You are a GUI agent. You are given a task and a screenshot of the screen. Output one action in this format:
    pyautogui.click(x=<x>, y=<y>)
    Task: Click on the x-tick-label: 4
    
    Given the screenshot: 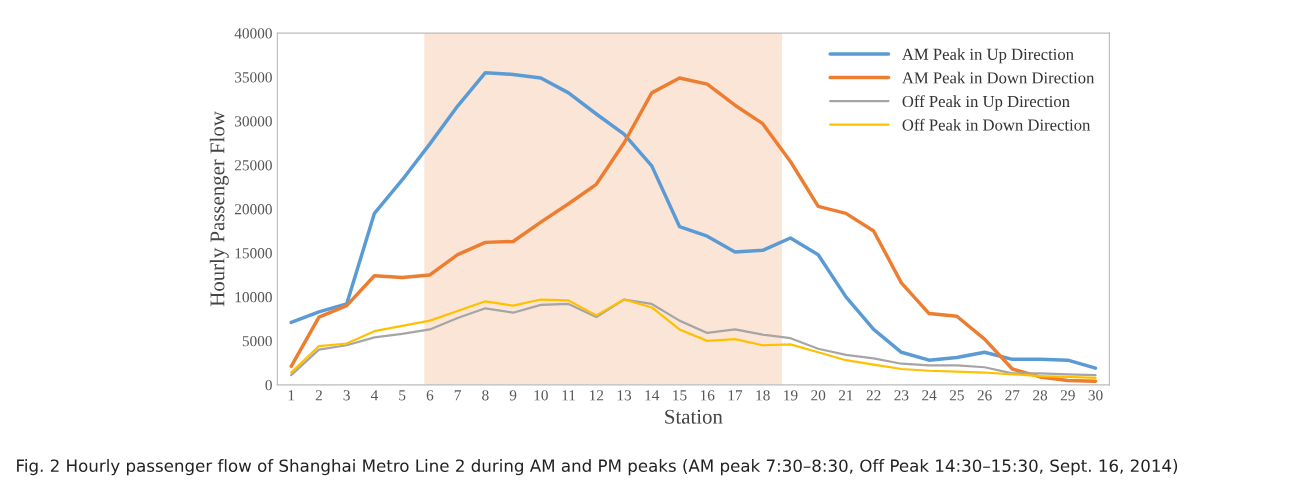 What is the action you would take?
    pyautogui.click(x=374, y=395)
    